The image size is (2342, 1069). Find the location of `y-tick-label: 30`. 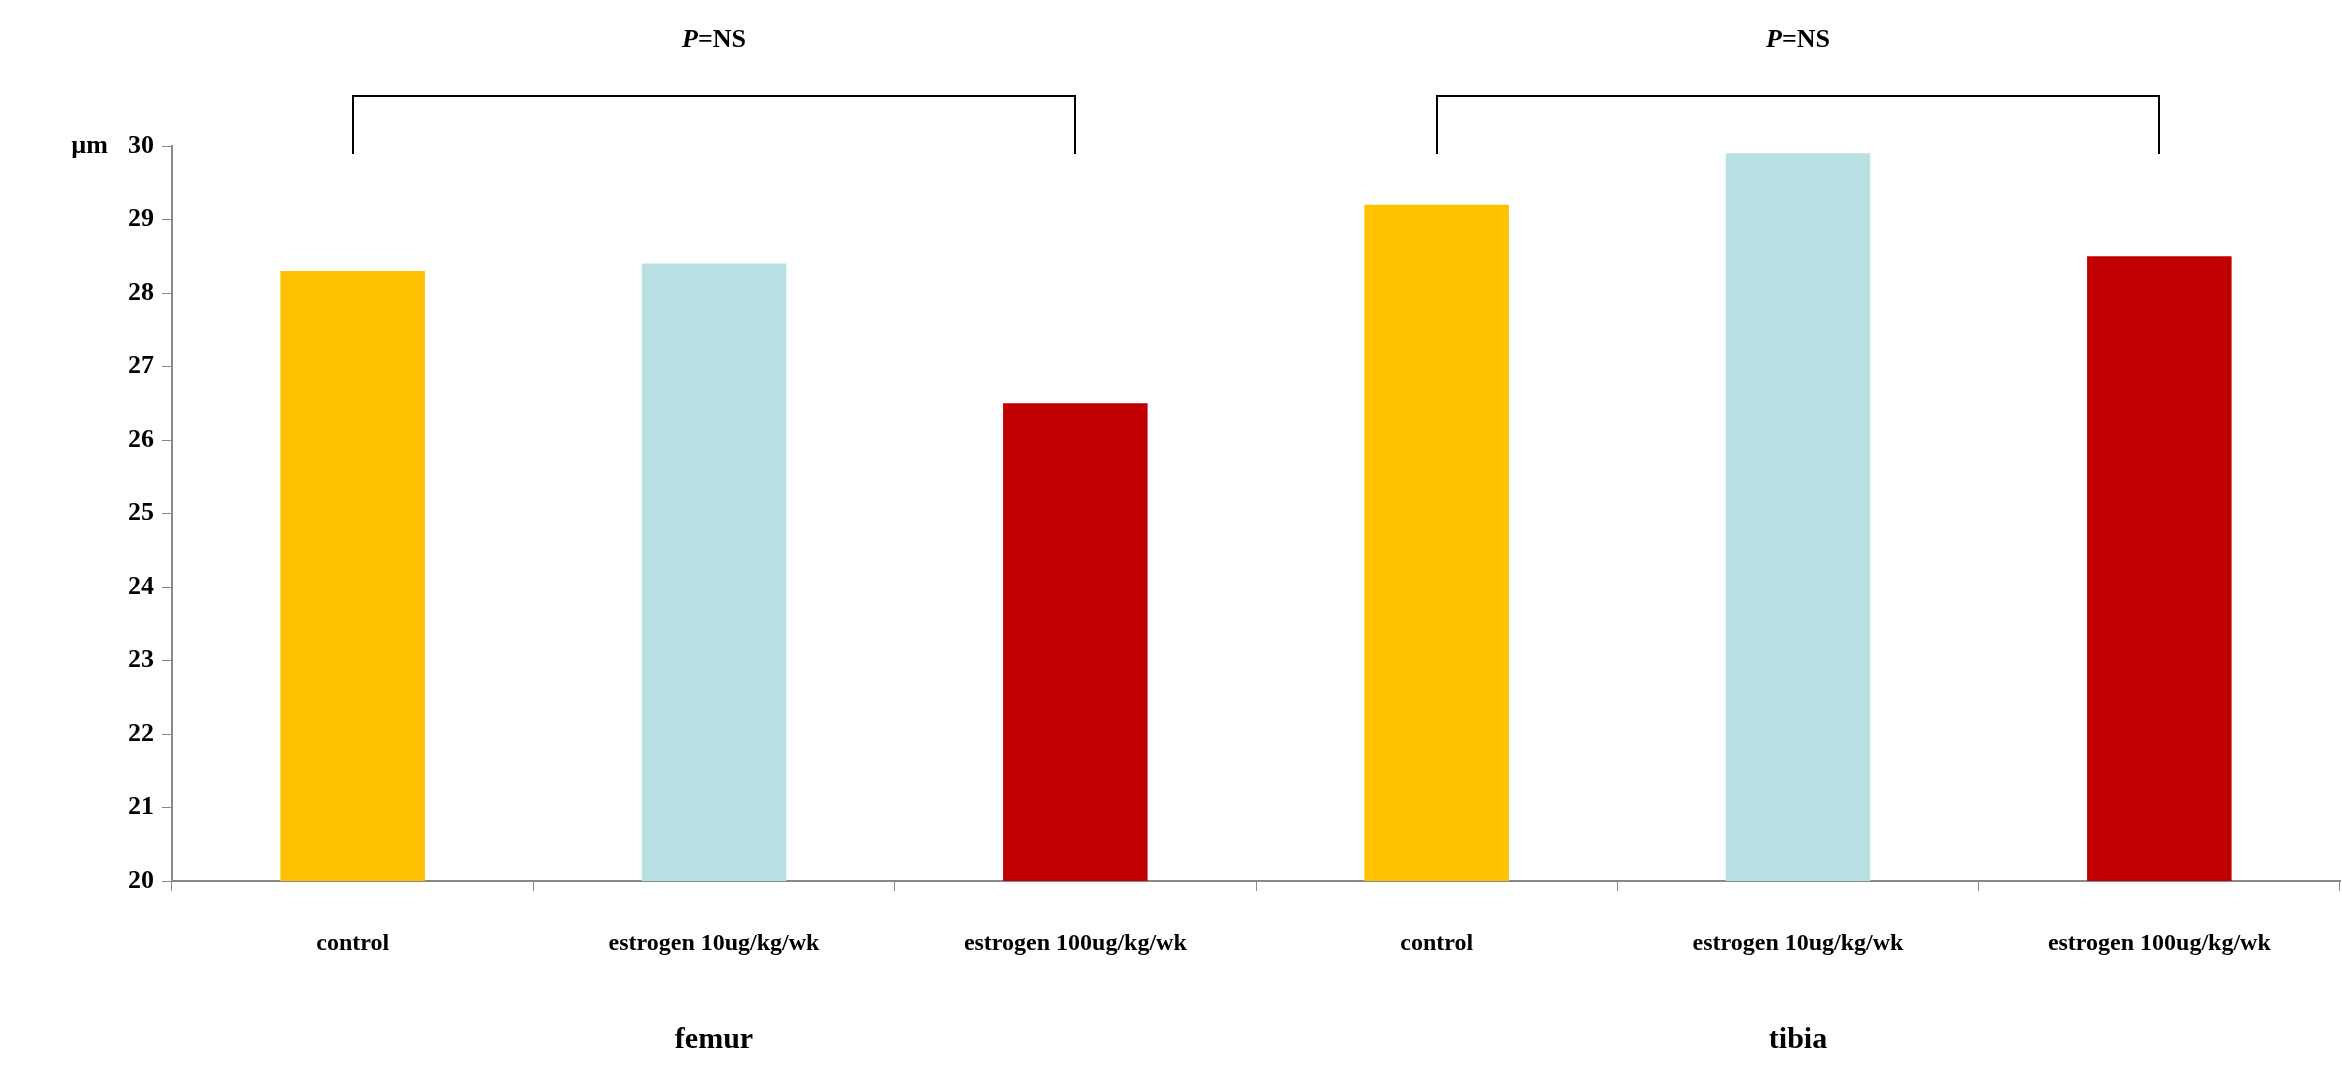

y-tick-label: 30 is located at coordinates (141, 144).